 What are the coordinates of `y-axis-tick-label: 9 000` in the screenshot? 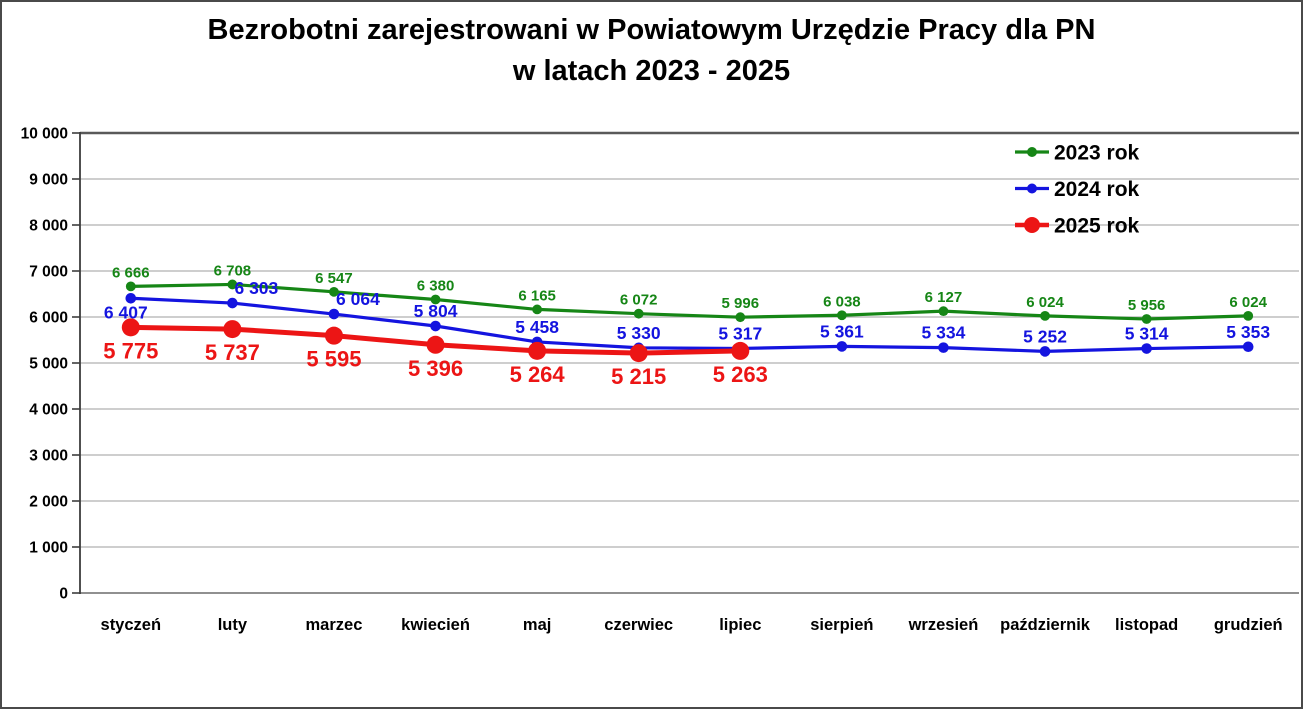 It's located at (48, 180).